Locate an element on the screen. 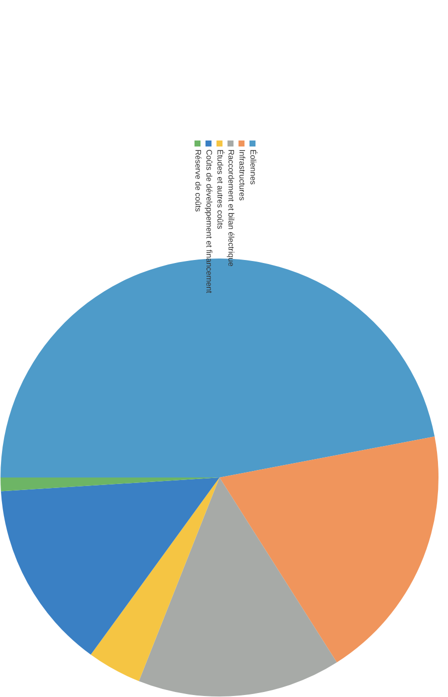 This screenshot has width=448, height=697. legend-label: Éoliennes is located at coordinates (252, 166).